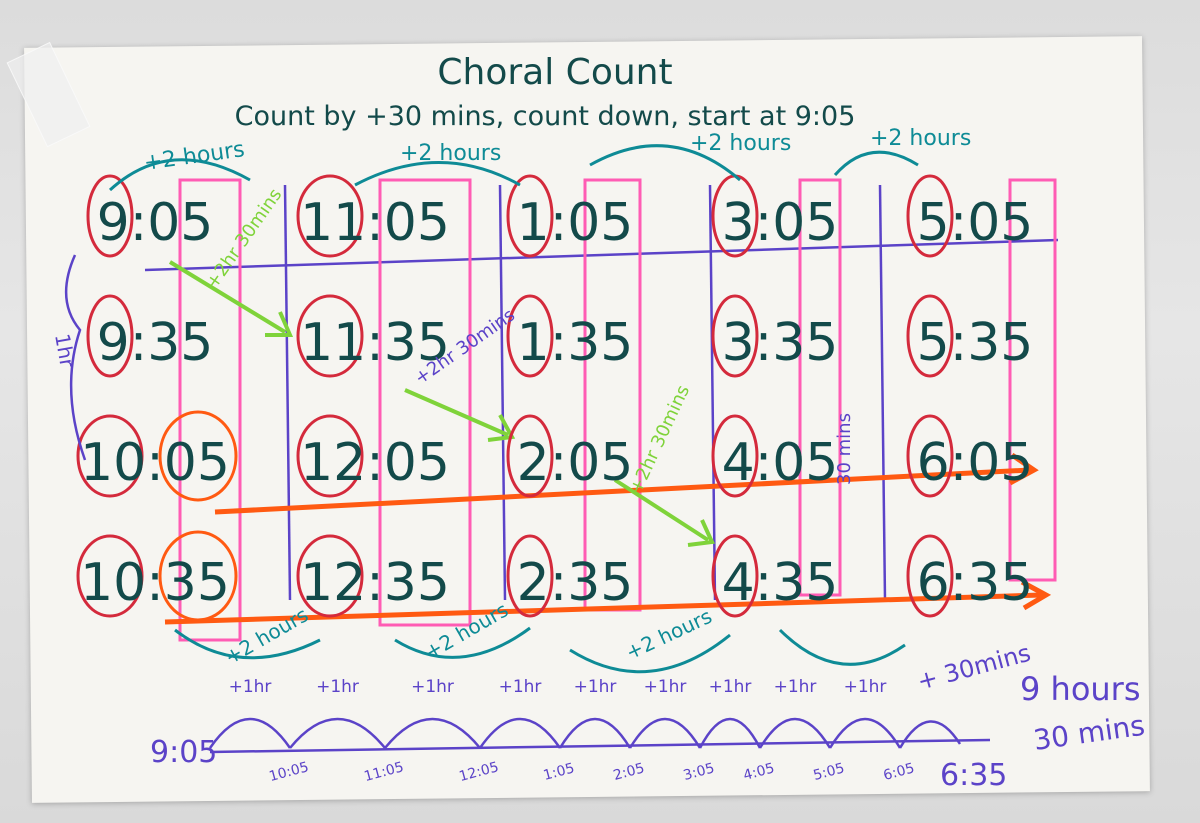 Image resolution: width=1200 pixels, height=823 pixels. Describe the element at coordinates (973, 775) in the screenshot. I see `number-line-end: 6:35` at that location.